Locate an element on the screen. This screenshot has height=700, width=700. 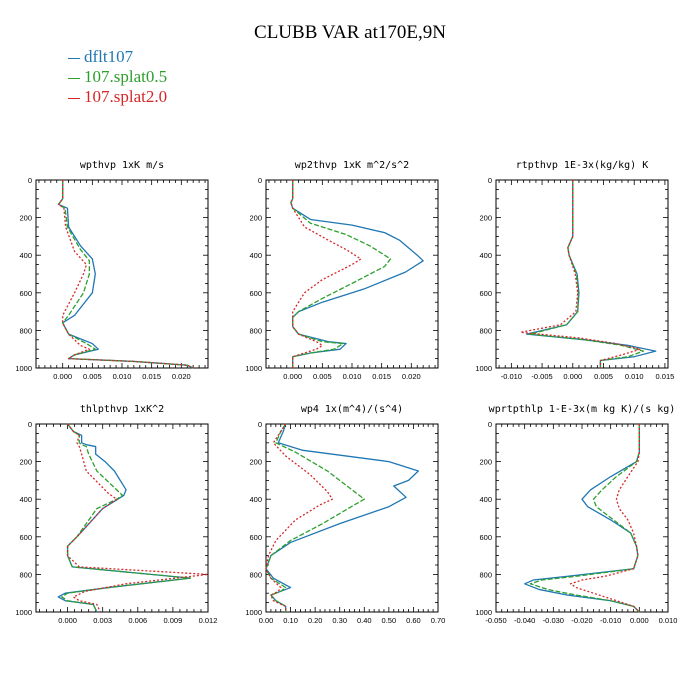
x-tick-label: 0.00 is located at coordinates (266, 620).